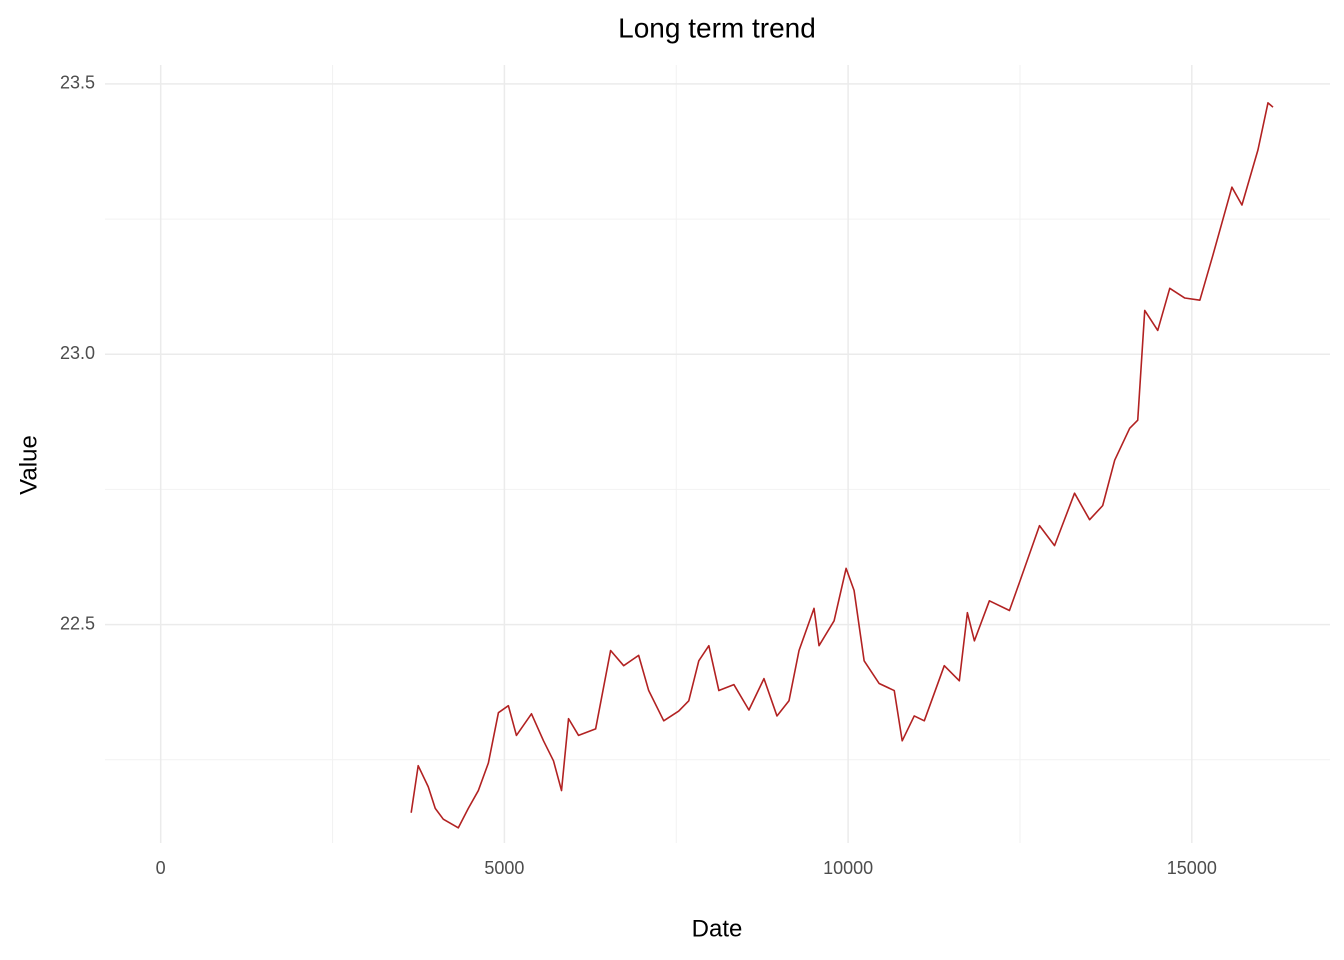 Image resolution: width=1344 pixels, height=960 pixels. I want to click on y-tick-label: 22.5, so click(77, 623).